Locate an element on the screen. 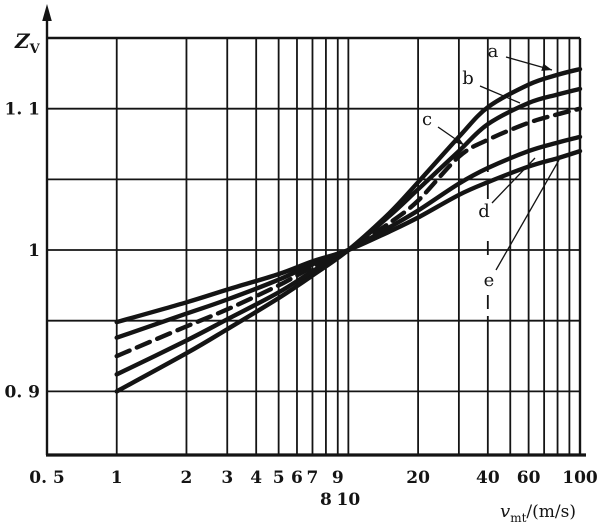 Image resolution: width=600 pixels, height=529 pixels. x-tick-label-1: 1 is located at coordinates (117, 478).